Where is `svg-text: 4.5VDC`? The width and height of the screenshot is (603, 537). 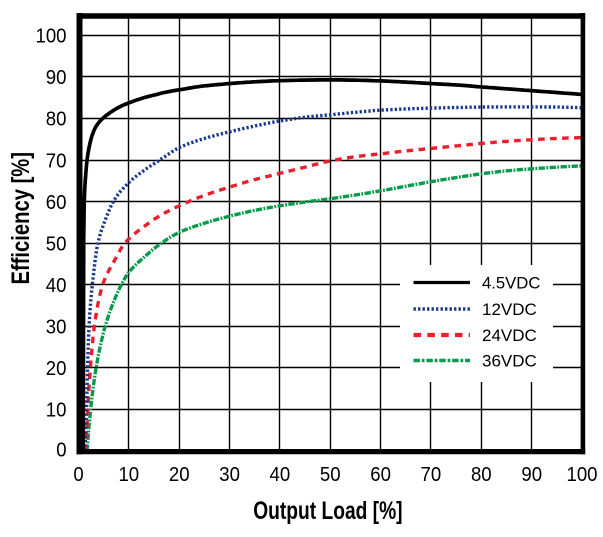 svg-text: 4.5VDC is located at coordinates (511, 283).